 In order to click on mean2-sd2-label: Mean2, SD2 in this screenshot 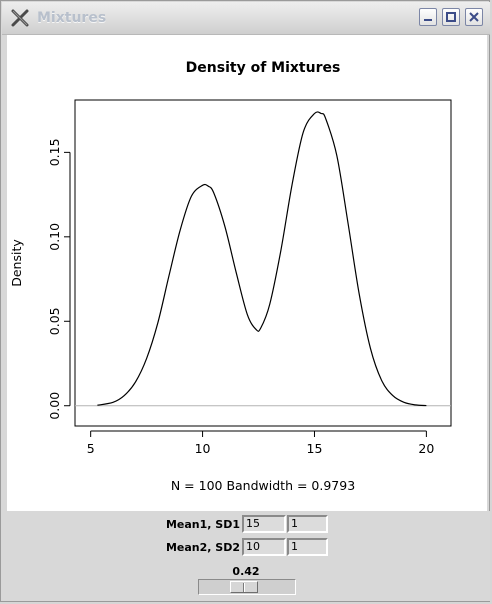, I will do `click(202, 547)`.